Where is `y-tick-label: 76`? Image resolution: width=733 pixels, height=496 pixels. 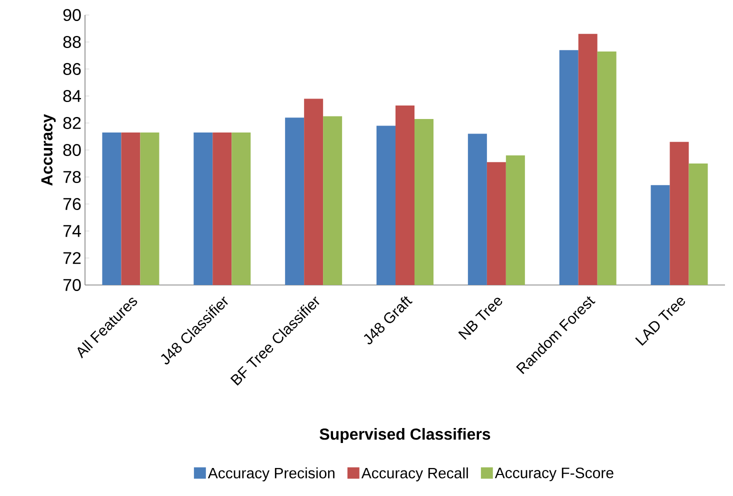
y-tick-label: 76 is located at coordinates (72, 204).